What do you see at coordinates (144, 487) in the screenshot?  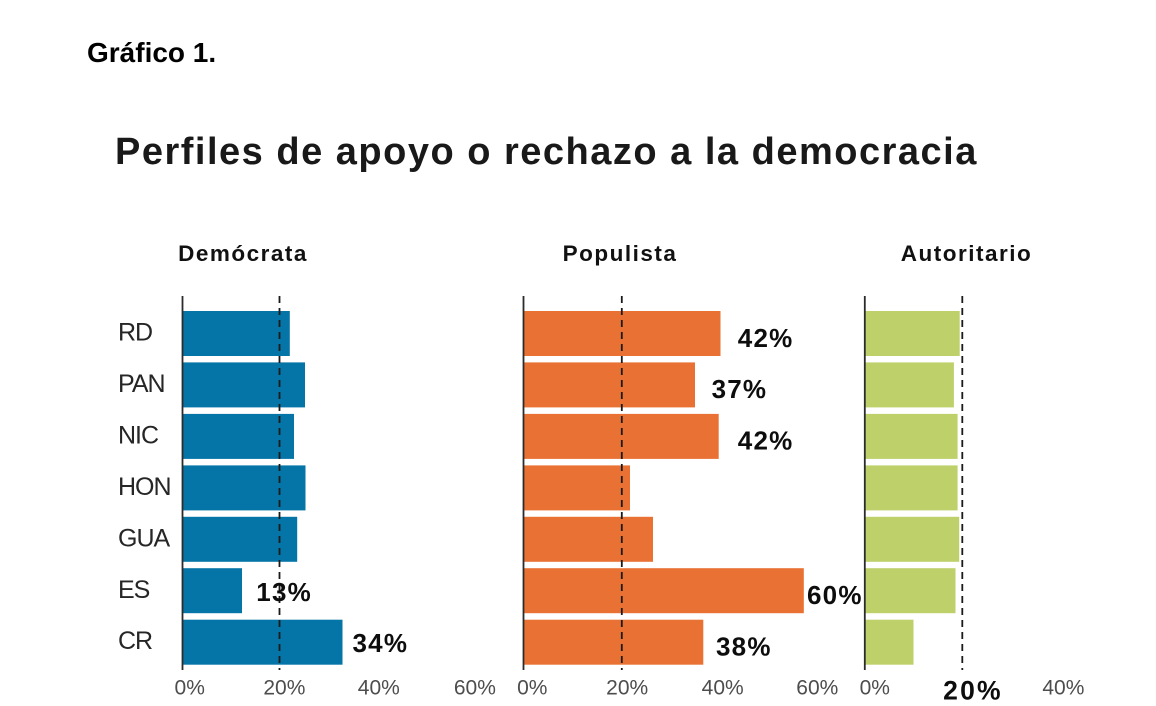 I see `svg-text: HON` at bounding box center [144, 487].